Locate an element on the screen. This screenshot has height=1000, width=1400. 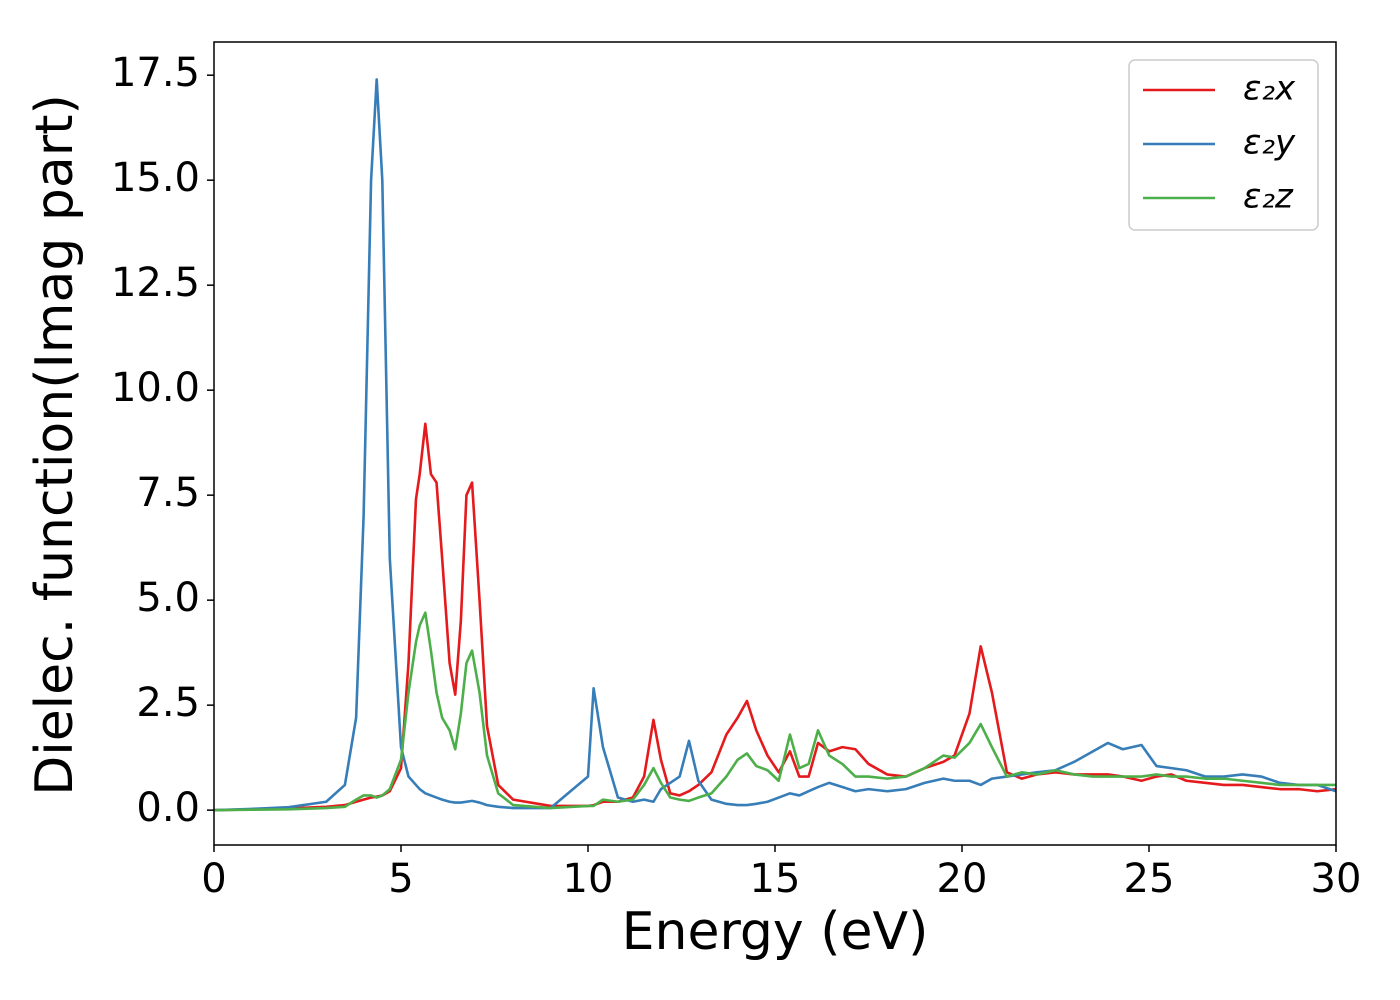
x-axis-label: Energy (eV) is located at coordinates (775, 932).